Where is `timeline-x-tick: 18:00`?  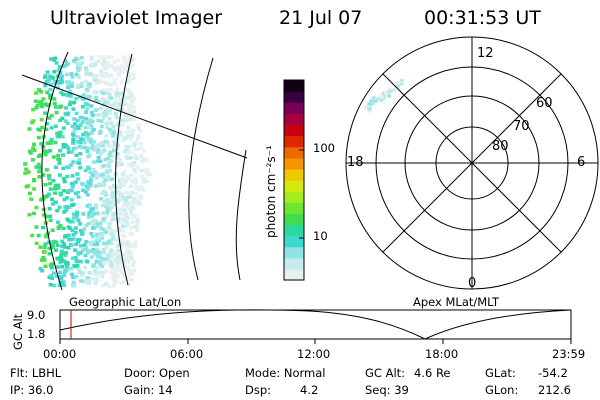
timeline-x-tick: 18:00 is located at coordinates (442, 354).